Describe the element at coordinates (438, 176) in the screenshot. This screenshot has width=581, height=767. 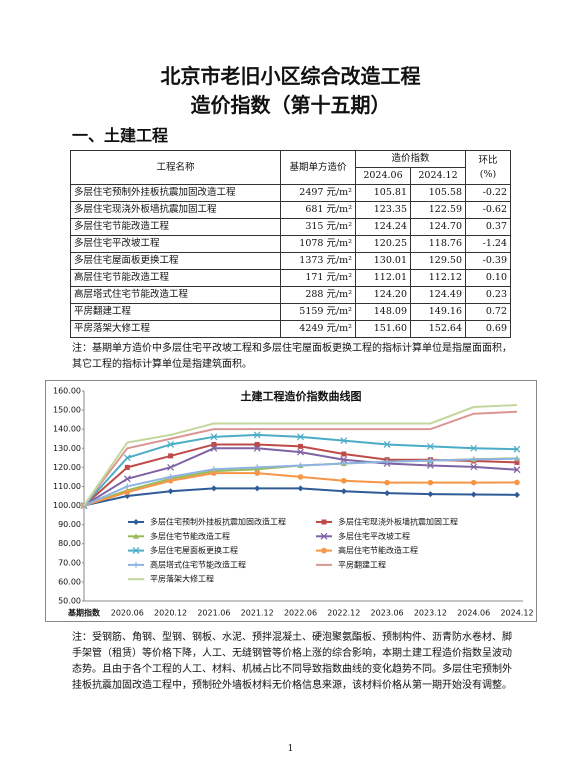
I see `header-cell: 2024.12` at that location.